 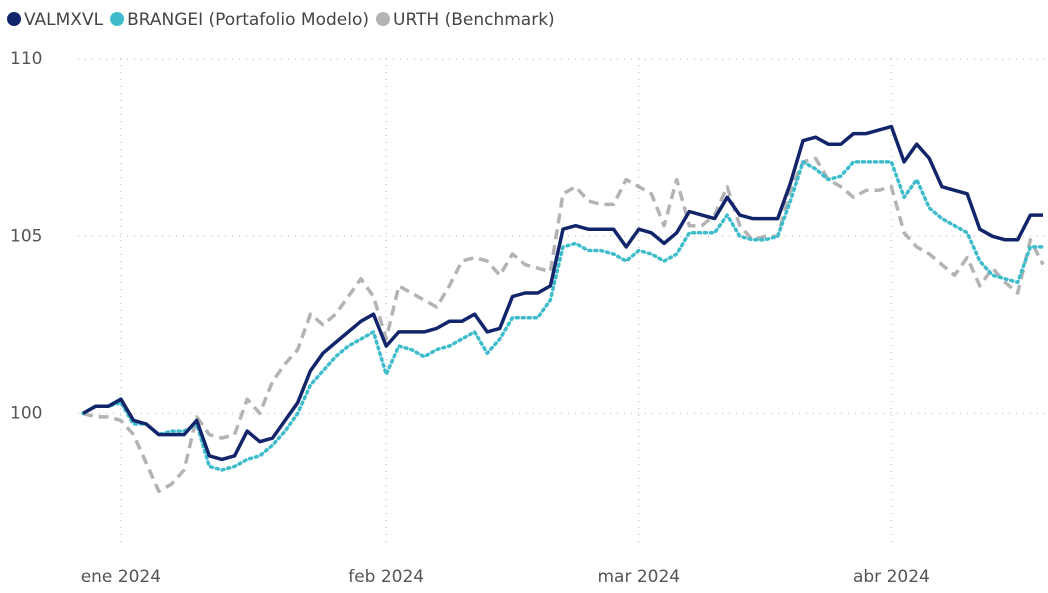 I want to click on y-tick-label: 100, so click(x=26, y=413).